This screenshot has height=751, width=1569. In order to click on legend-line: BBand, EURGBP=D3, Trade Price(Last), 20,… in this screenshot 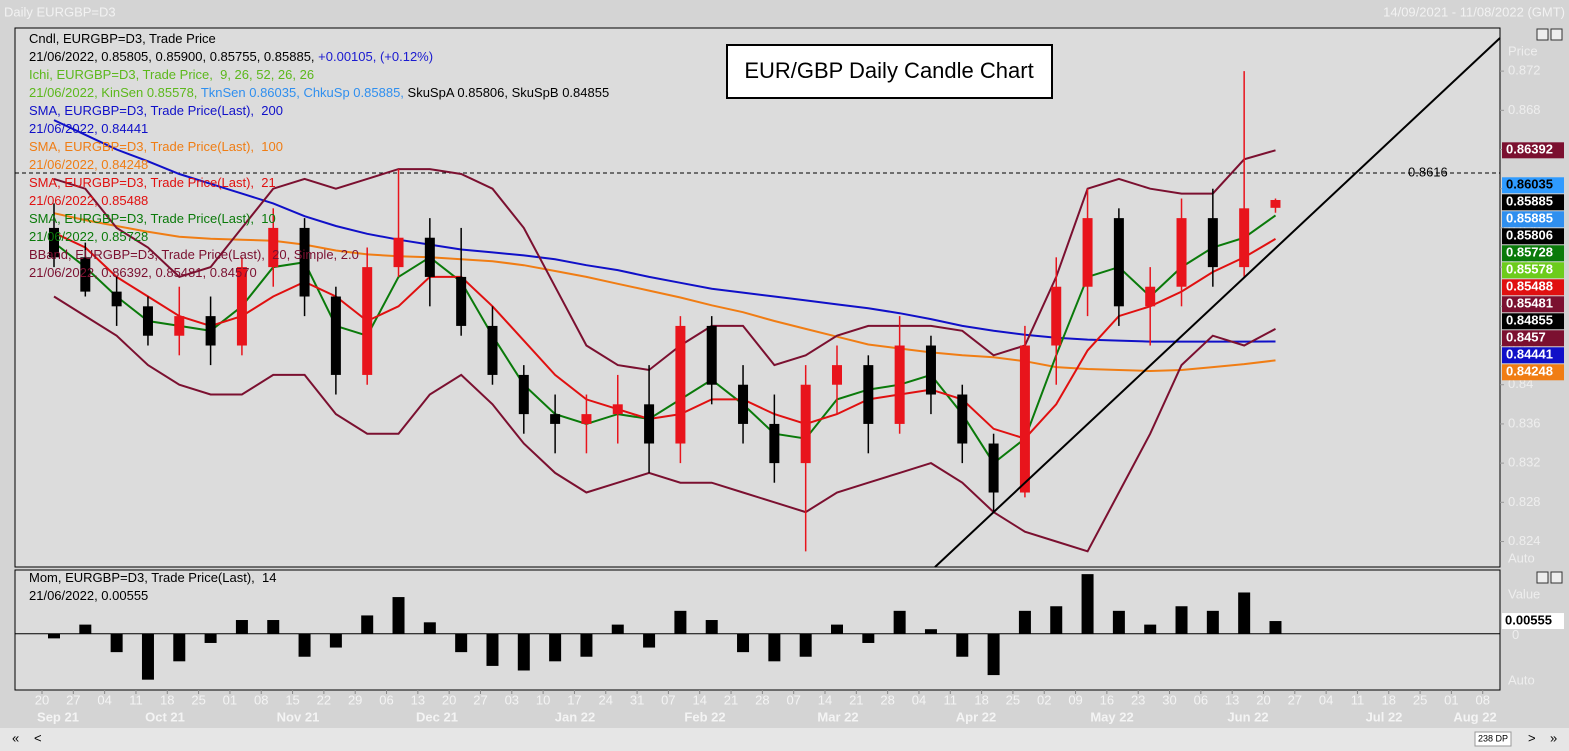, I will do `click(194, 254)`.